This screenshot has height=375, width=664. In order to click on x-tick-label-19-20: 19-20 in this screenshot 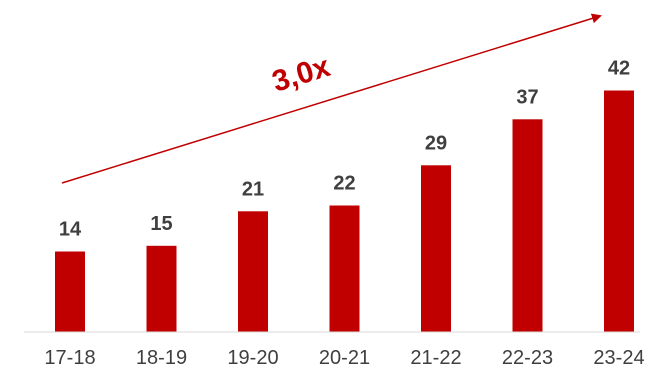, I will do `click(252, 358)`.